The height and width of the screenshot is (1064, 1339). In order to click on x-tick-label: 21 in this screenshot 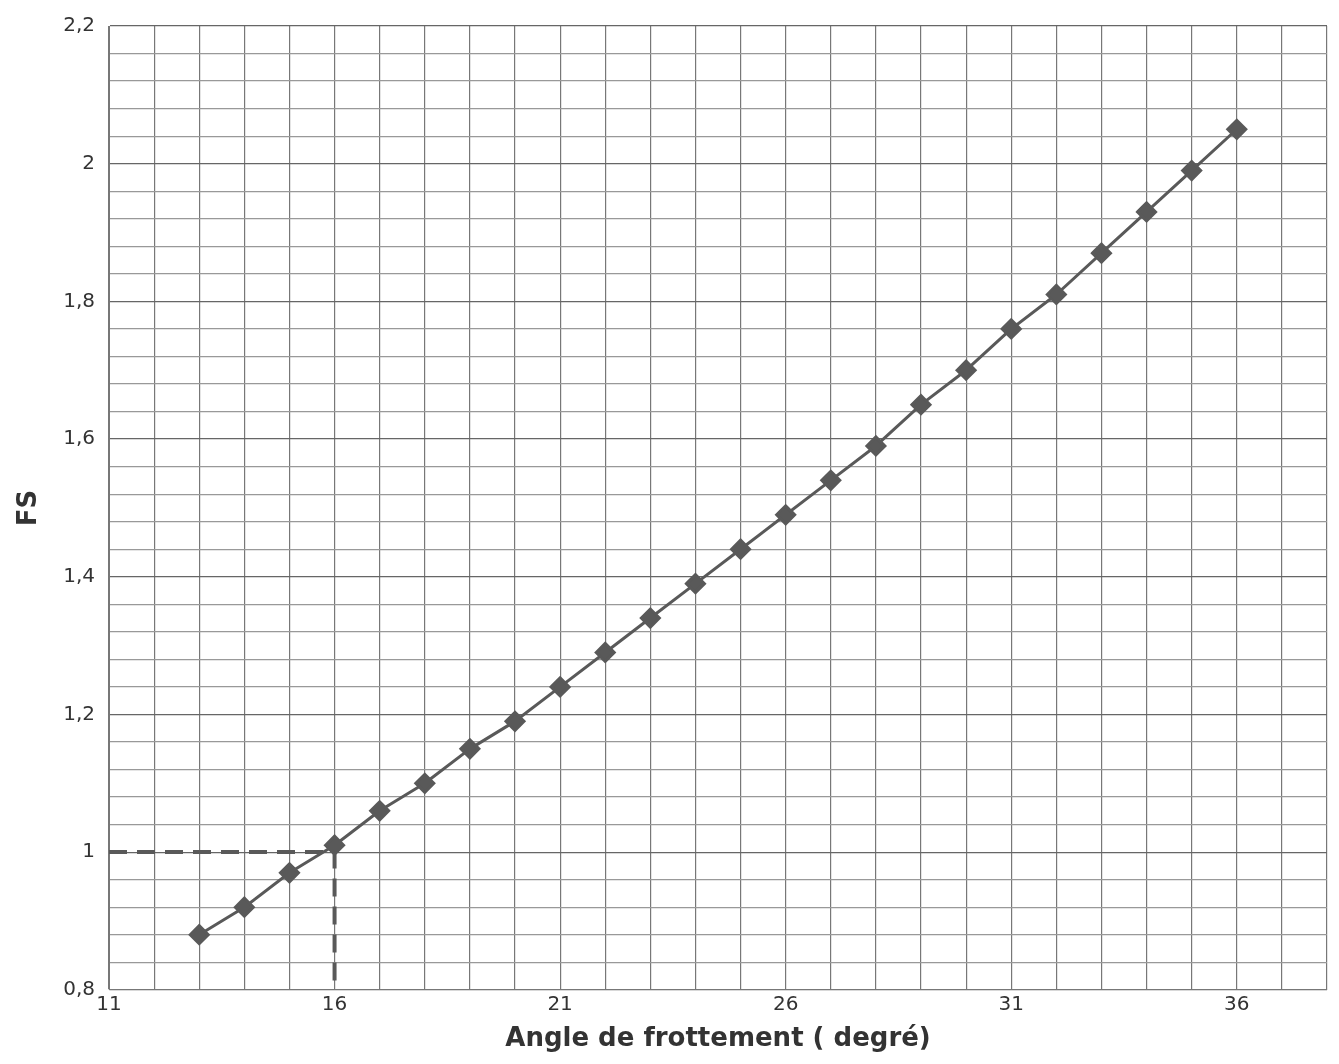, I will do `click(560, 1003)`.